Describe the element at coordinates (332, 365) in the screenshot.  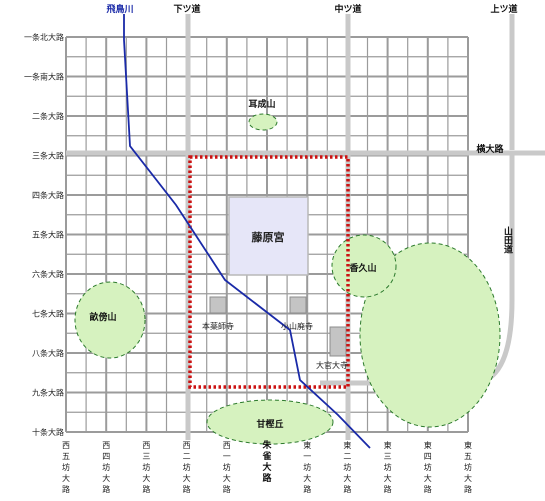
I see `daikandaiji-label: 大官大寺` at that location.